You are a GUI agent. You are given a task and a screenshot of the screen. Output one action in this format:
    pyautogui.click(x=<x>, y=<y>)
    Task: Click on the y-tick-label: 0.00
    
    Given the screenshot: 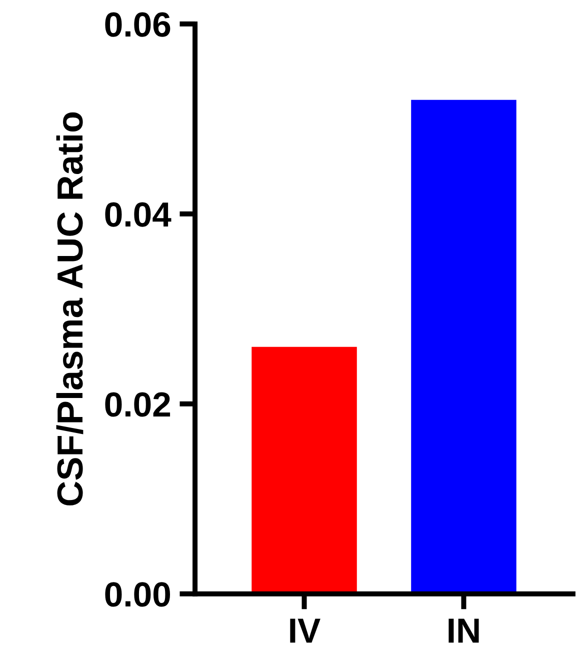 What is the action you would take?
    pyautogui.click(x=137, y=594)
    